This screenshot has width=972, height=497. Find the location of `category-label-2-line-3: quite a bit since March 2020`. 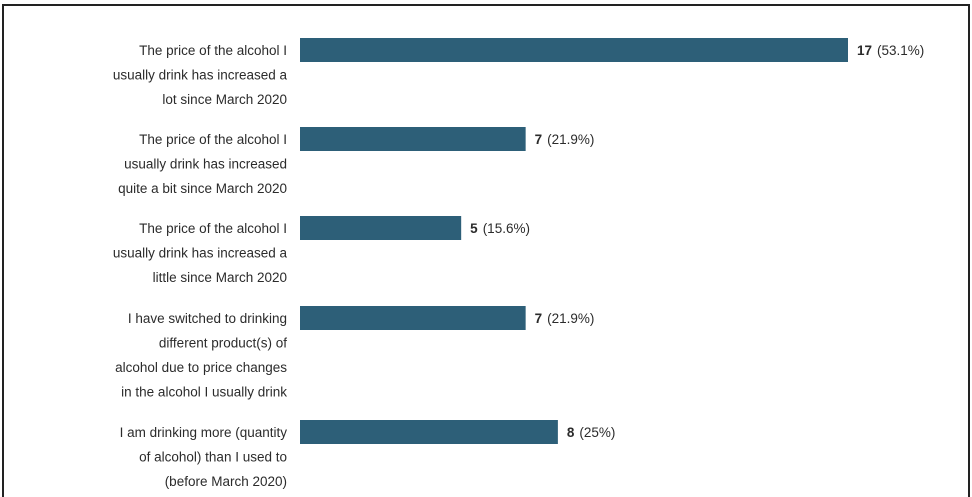

category-label-2-line-3: quite a bit since March 2020 is located at coordinates (202, 188).